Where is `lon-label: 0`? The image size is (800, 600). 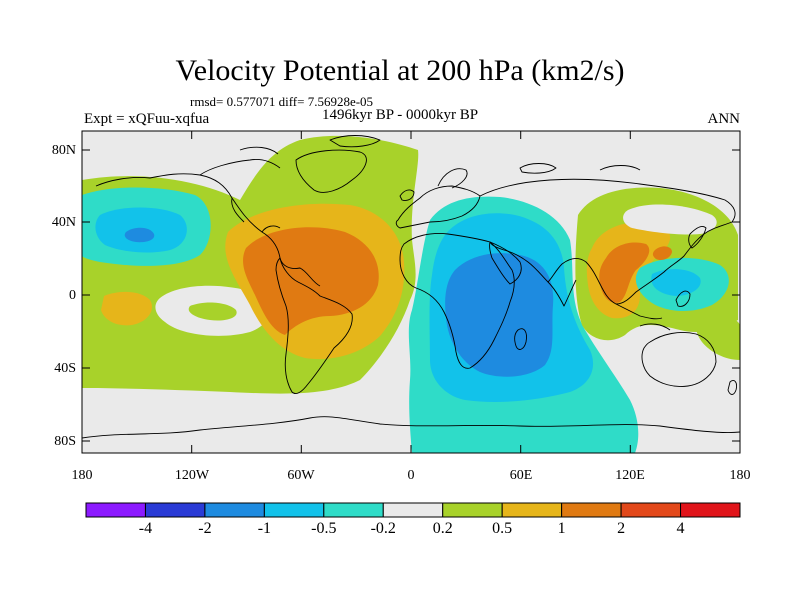 lon-label: 0 is located at coordinates (411, 475).